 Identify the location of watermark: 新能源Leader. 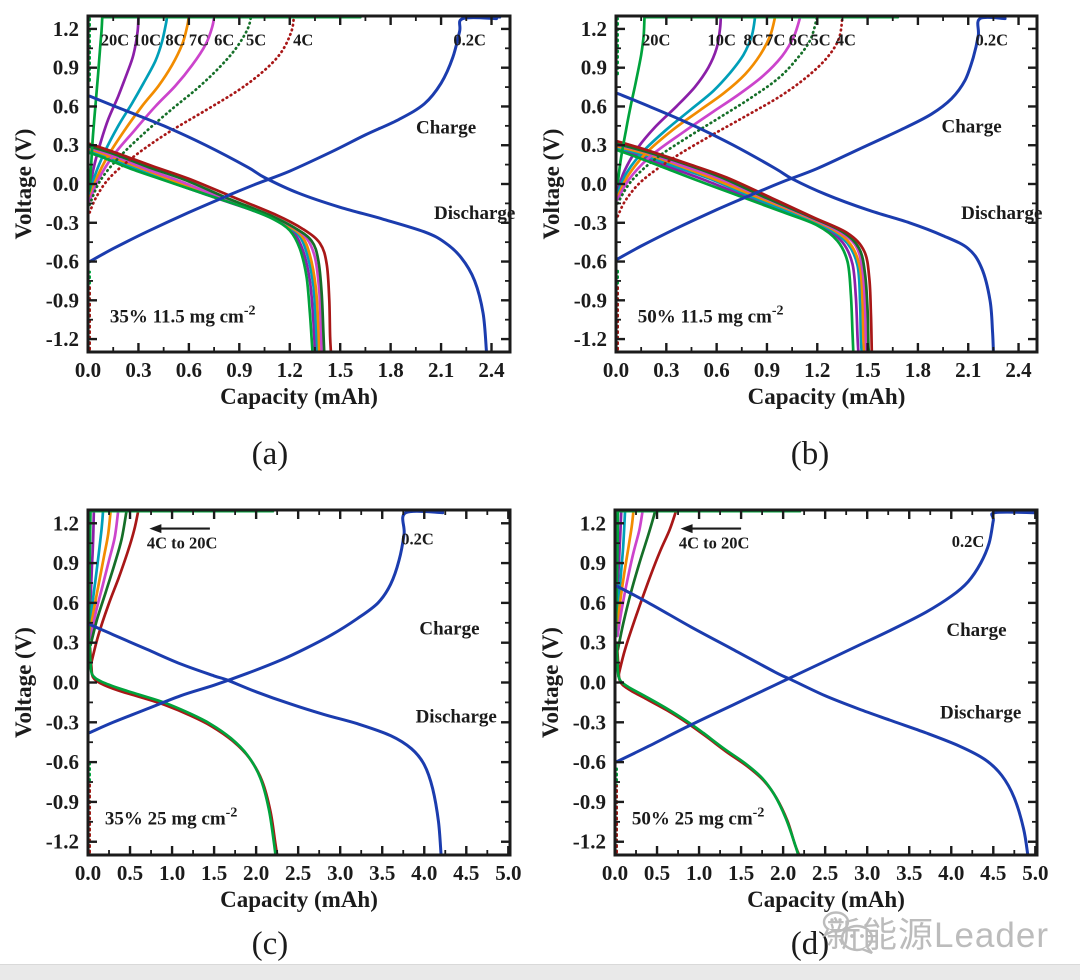
(934, 932).